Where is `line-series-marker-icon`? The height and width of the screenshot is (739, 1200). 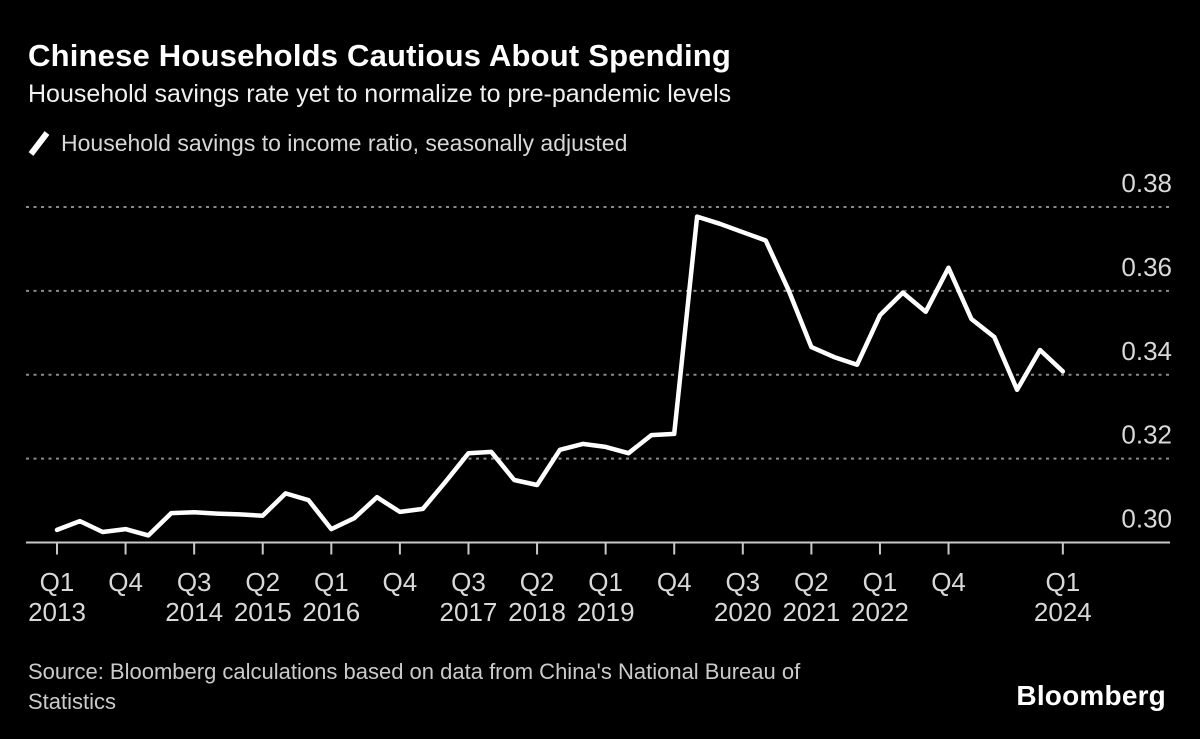 line-series-marker-icon is located at coordinates (39, 143).